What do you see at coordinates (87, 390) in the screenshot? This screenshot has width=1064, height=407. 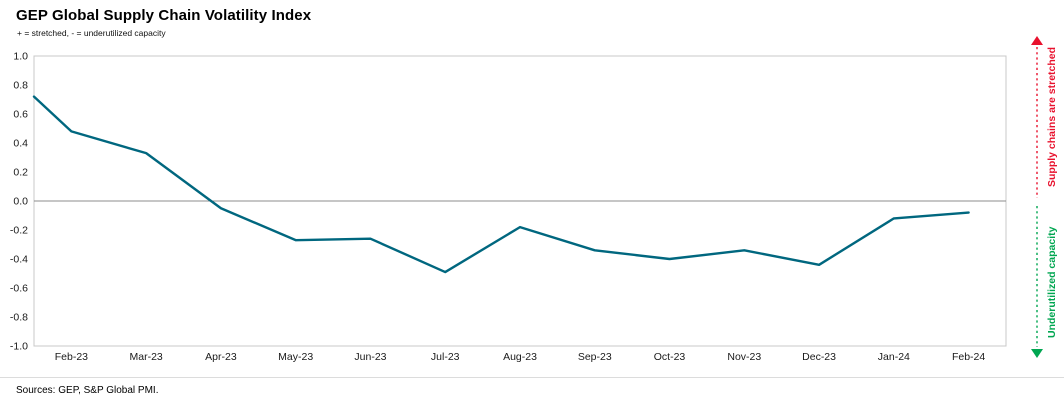 I see `sources-text: Sources: GEP, S&P Global PMI.` at bounding box center [87, 390].